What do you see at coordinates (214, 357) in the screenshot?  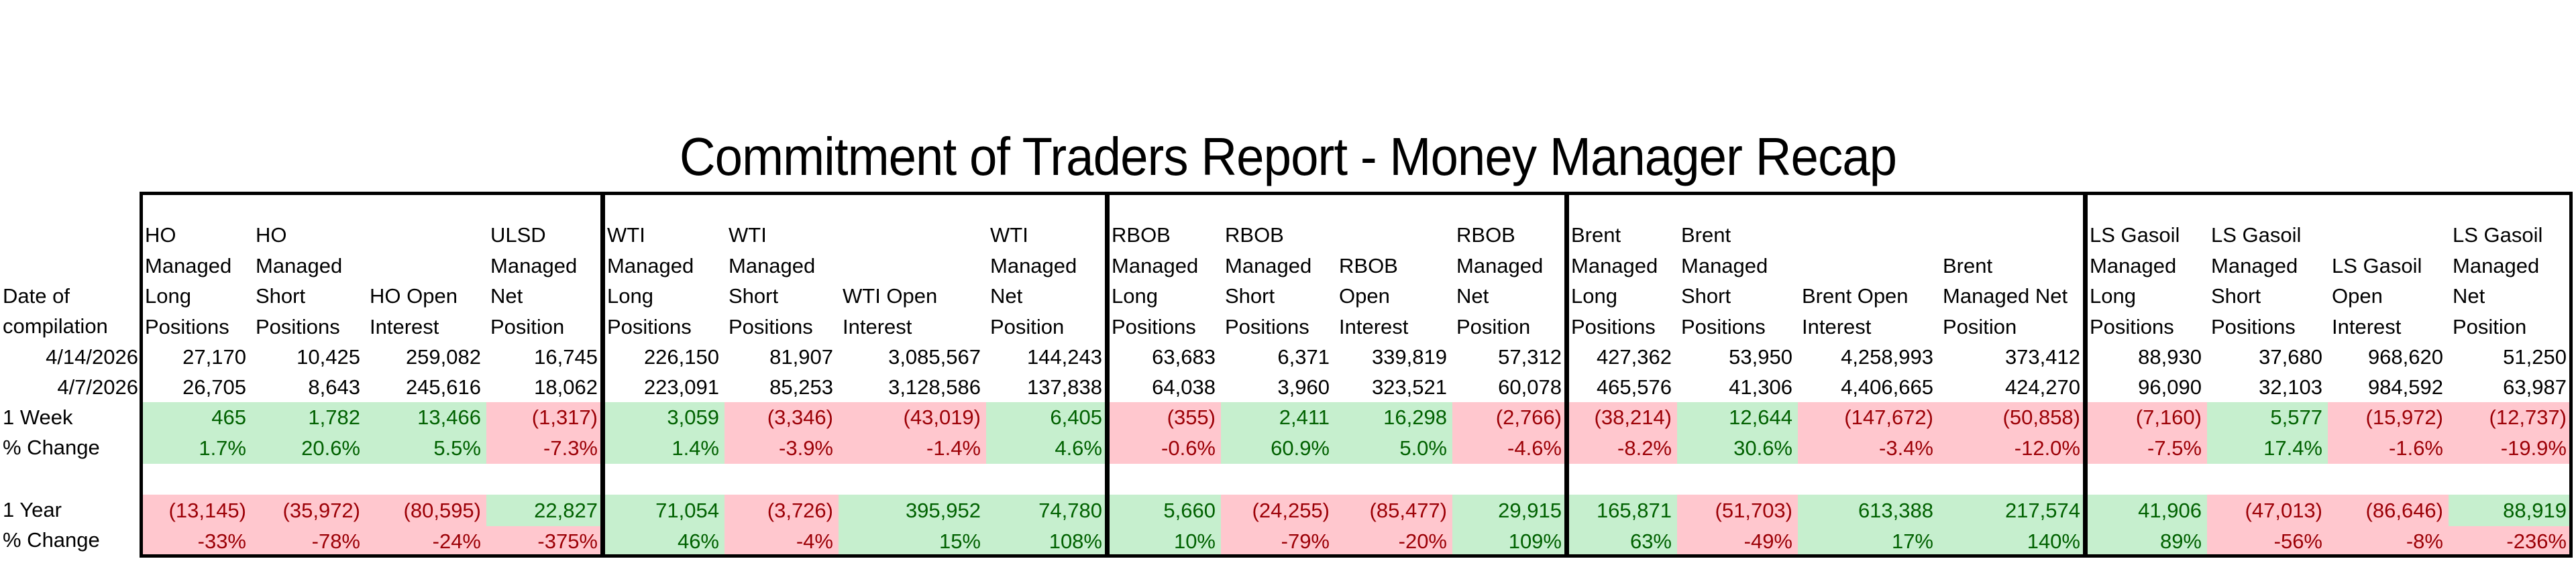 I see `table-cell-current: 27,170` at bounding box center [214, 357].